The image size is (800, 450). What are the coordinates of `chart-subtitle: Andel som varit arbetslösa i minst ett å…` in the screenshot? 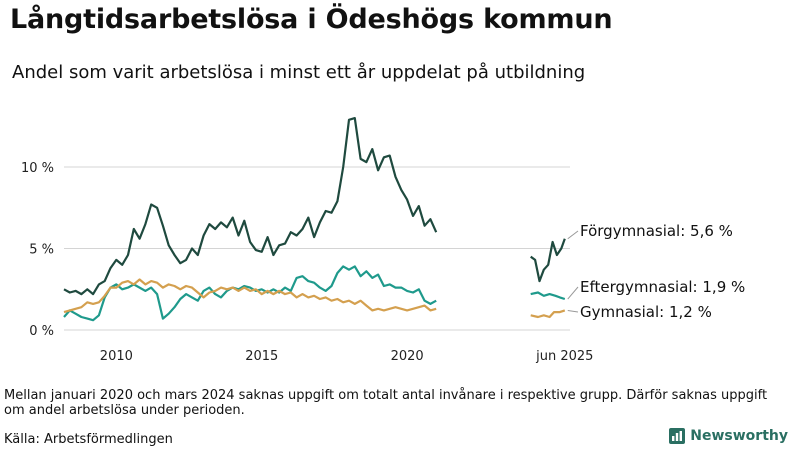 It's located at (299, 72).